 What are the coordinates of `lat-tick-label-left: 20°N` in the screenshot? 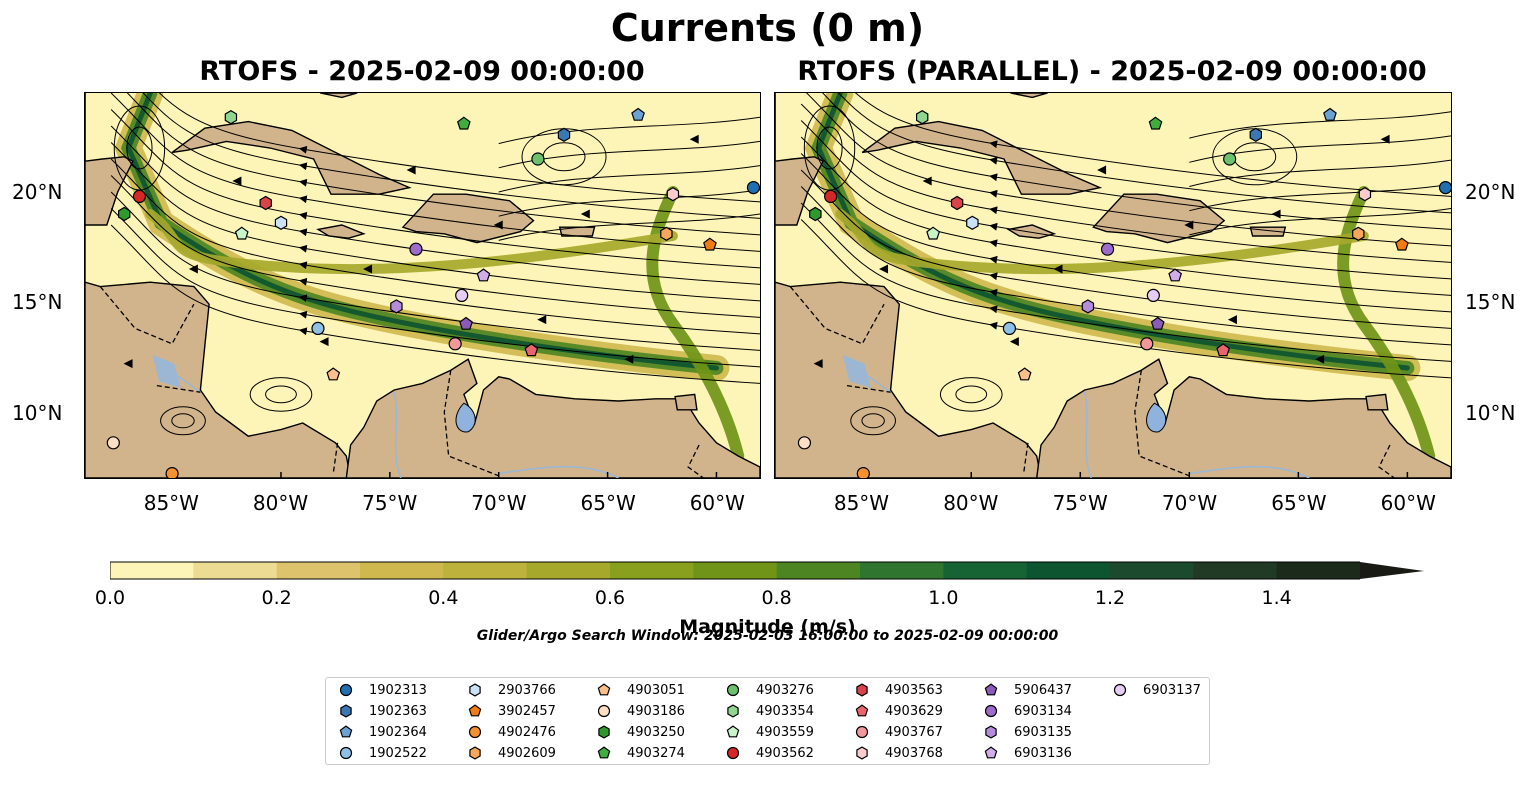 It's located at (37, 191).